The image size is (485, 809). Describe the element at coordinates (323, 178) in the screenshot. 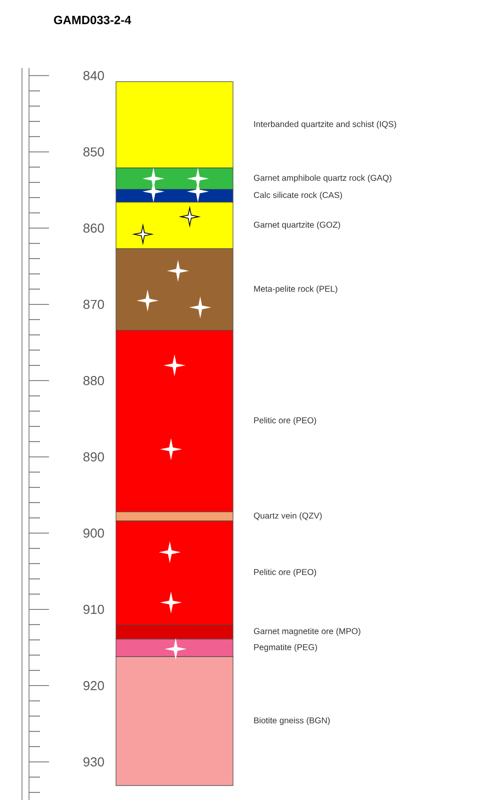

I see `text: Garnet amphibole quartz rock (GAQ)` at that location.